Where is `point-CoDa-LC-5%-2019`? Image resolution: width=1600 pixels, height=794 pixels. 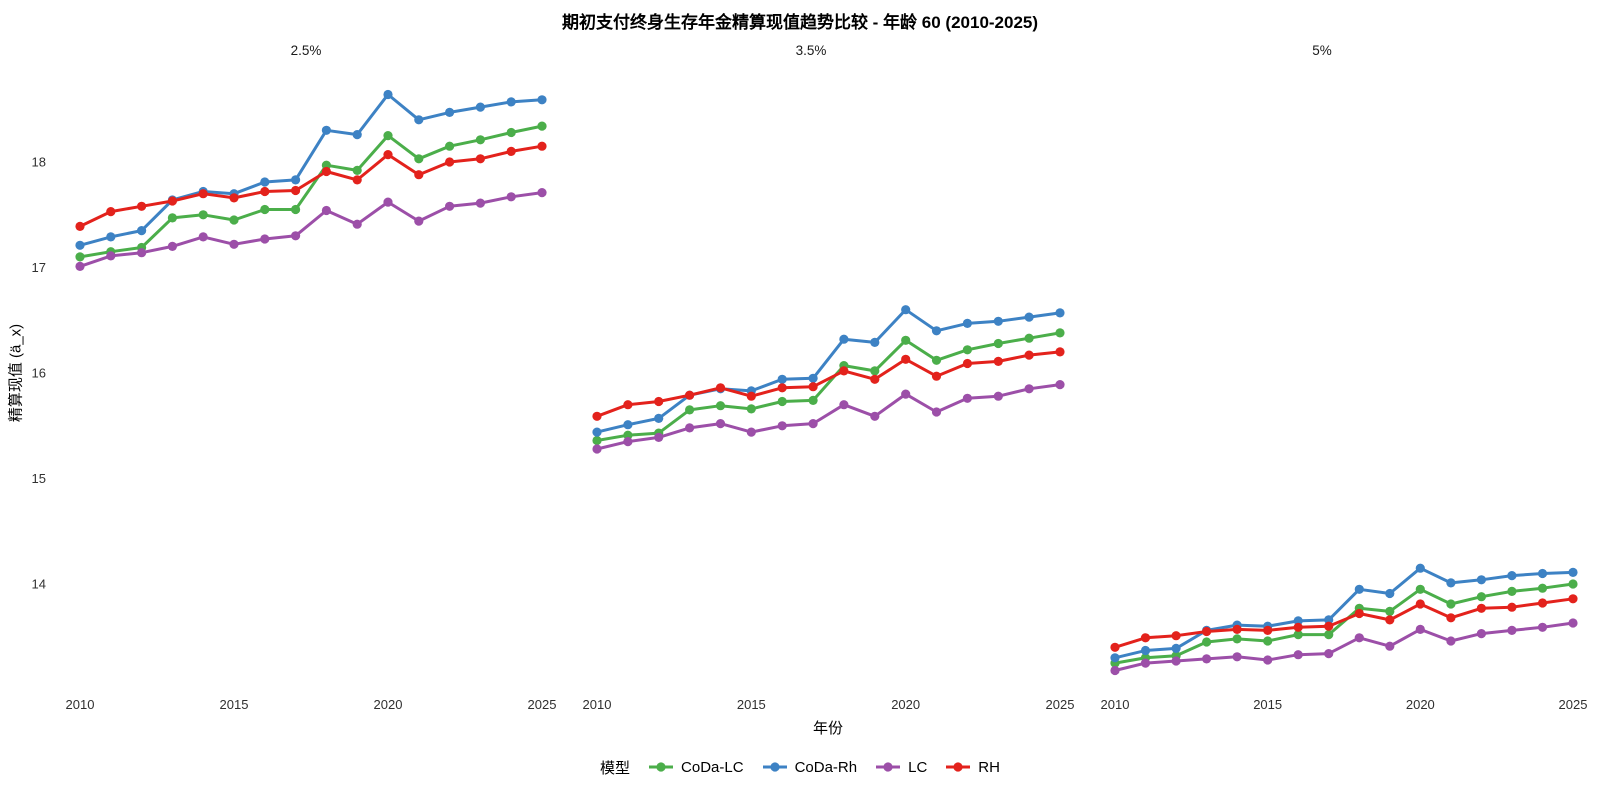
point-CoDa-LC-5%-2019 is located at coordinates (1390, 611).